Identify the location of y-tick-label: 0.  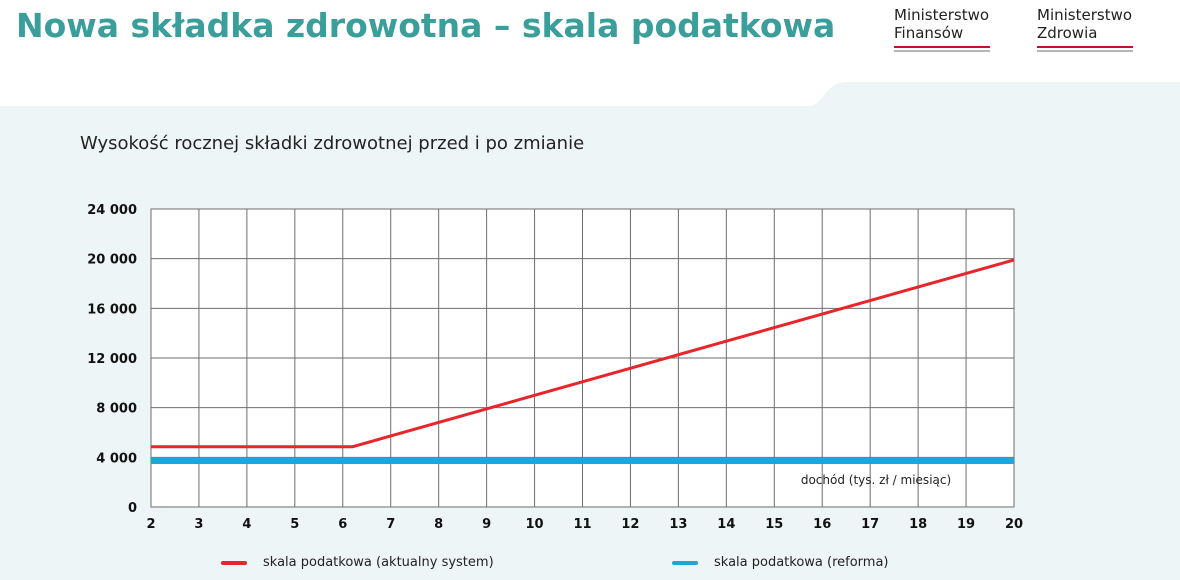
(132, 508).